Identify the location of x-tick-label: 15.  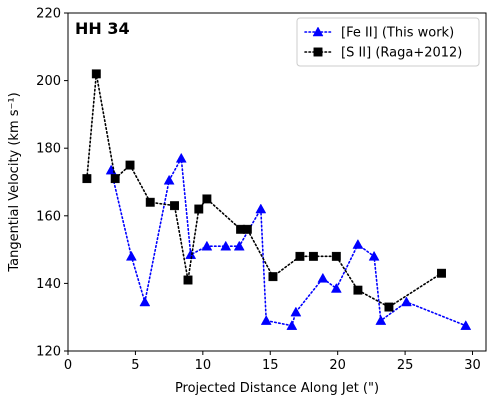
(270, 365).